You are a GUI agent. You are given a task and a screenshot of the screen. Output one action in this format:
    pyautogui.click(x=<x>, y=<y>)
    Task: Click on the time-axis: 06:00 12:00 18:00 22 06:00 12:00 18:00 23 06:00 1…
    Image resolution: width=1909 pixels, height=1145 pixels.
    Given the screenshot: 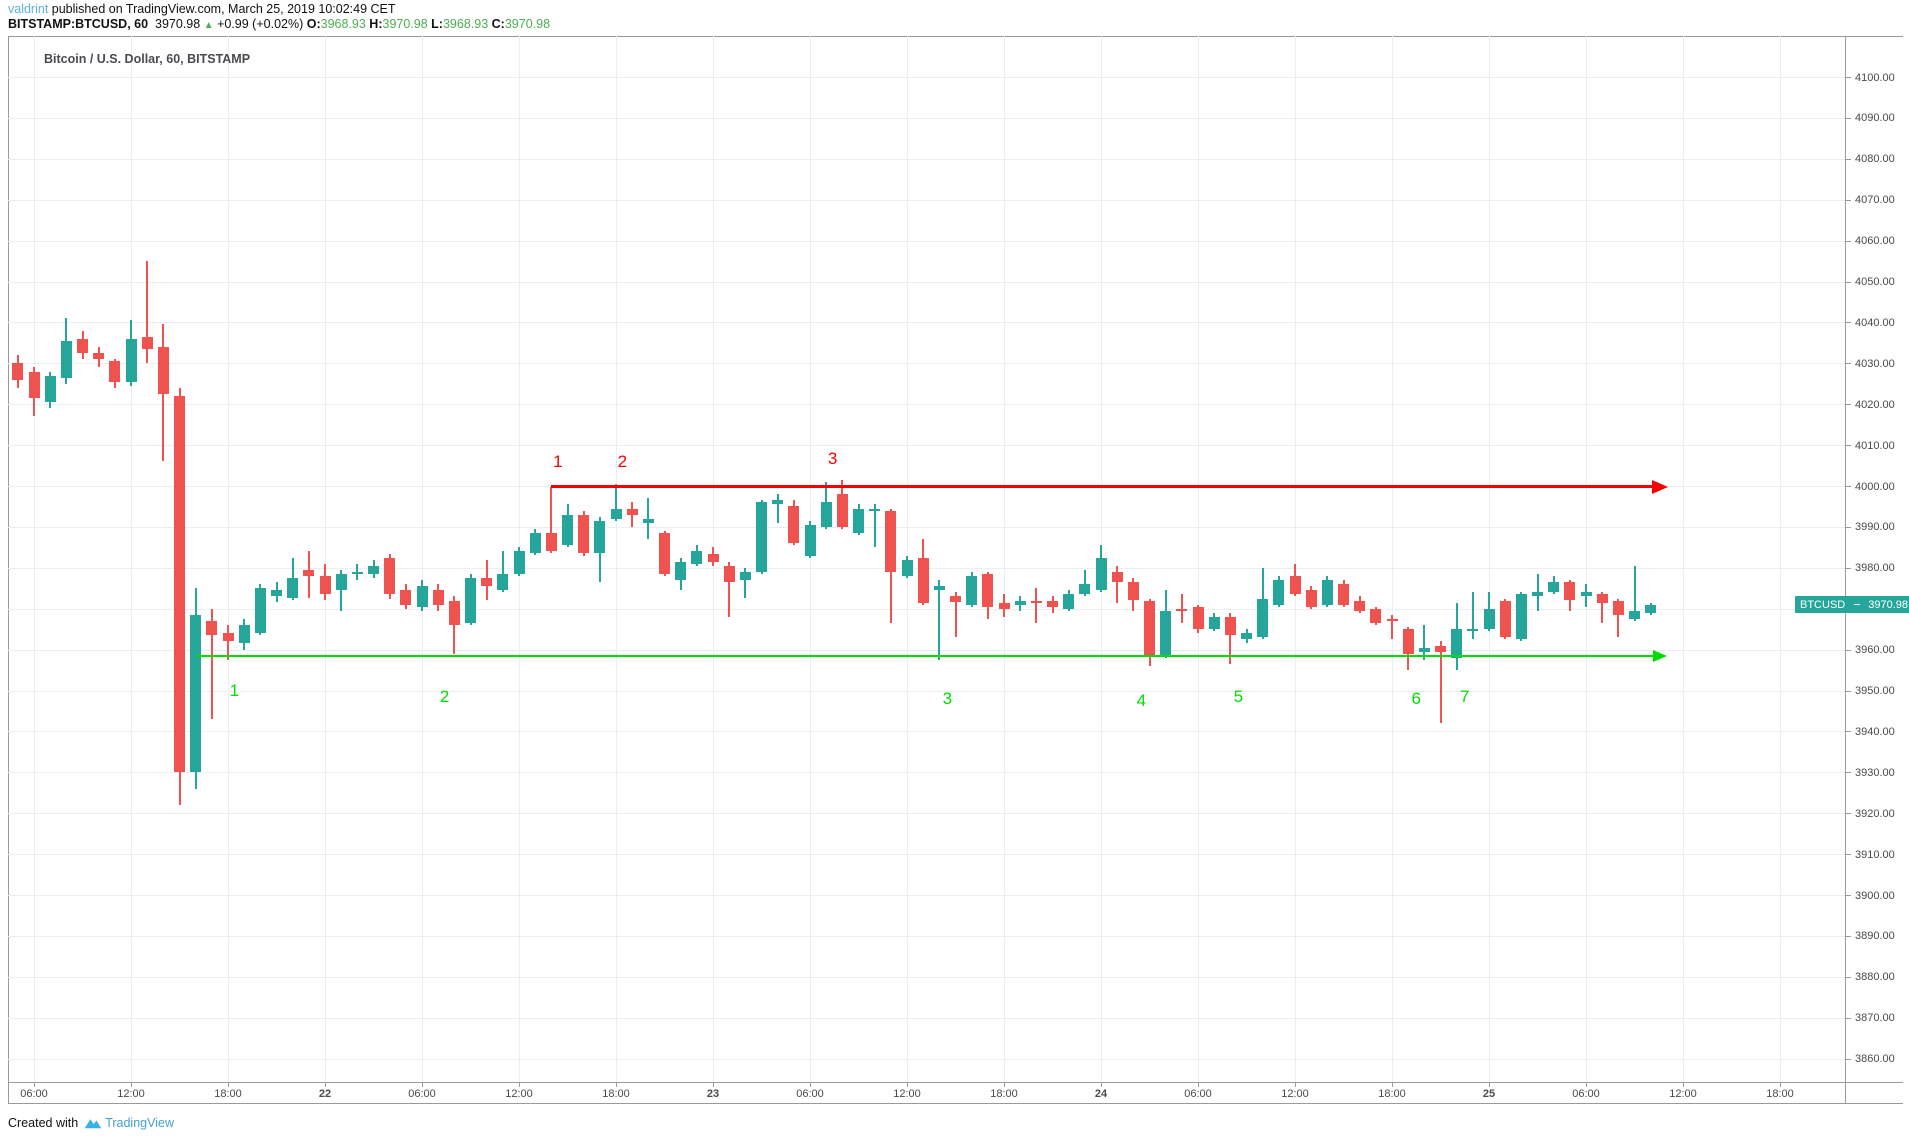 What is the action you would take?
    pyautogui.click(x=926, y=1092)
    